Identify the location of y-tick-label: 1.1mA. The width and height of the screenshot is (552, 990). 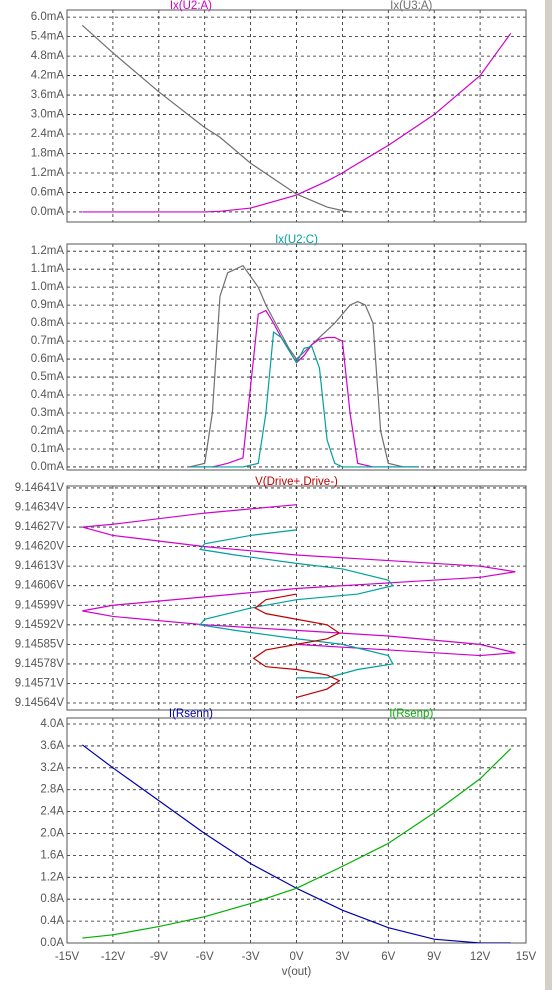
(48, 269).